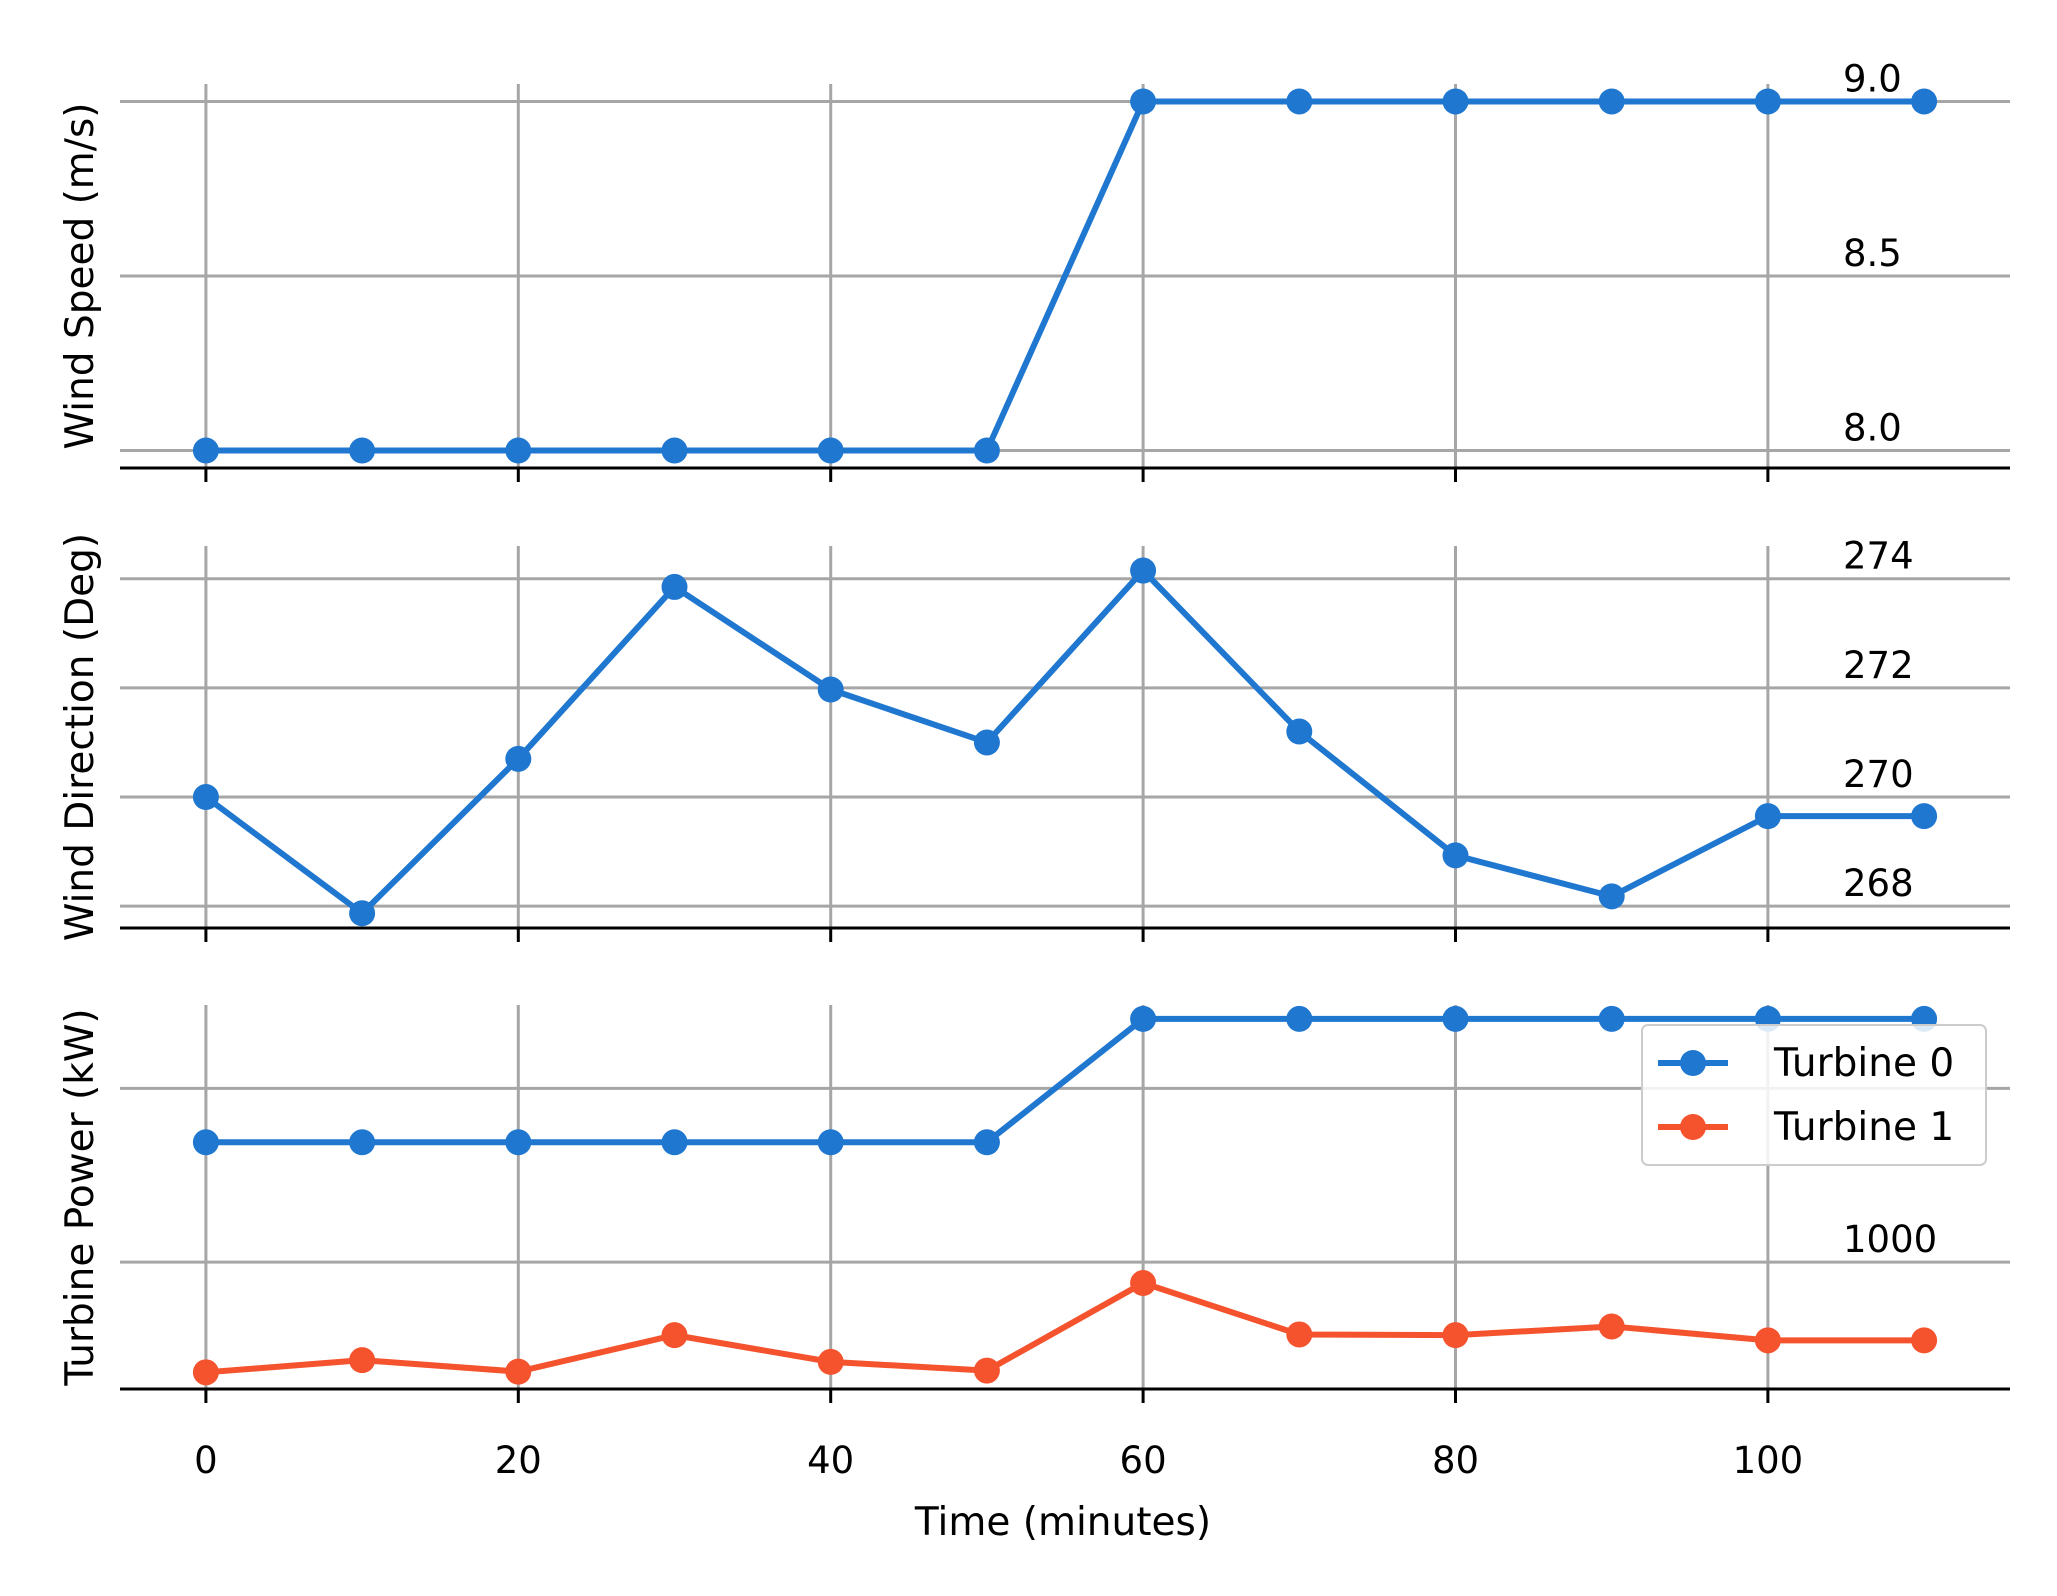 This screenshot has height=1596, width=2057. Describe the element at coordinates (830, 1460) in the screenshot. I see `x-tick-label: 40` at that location.